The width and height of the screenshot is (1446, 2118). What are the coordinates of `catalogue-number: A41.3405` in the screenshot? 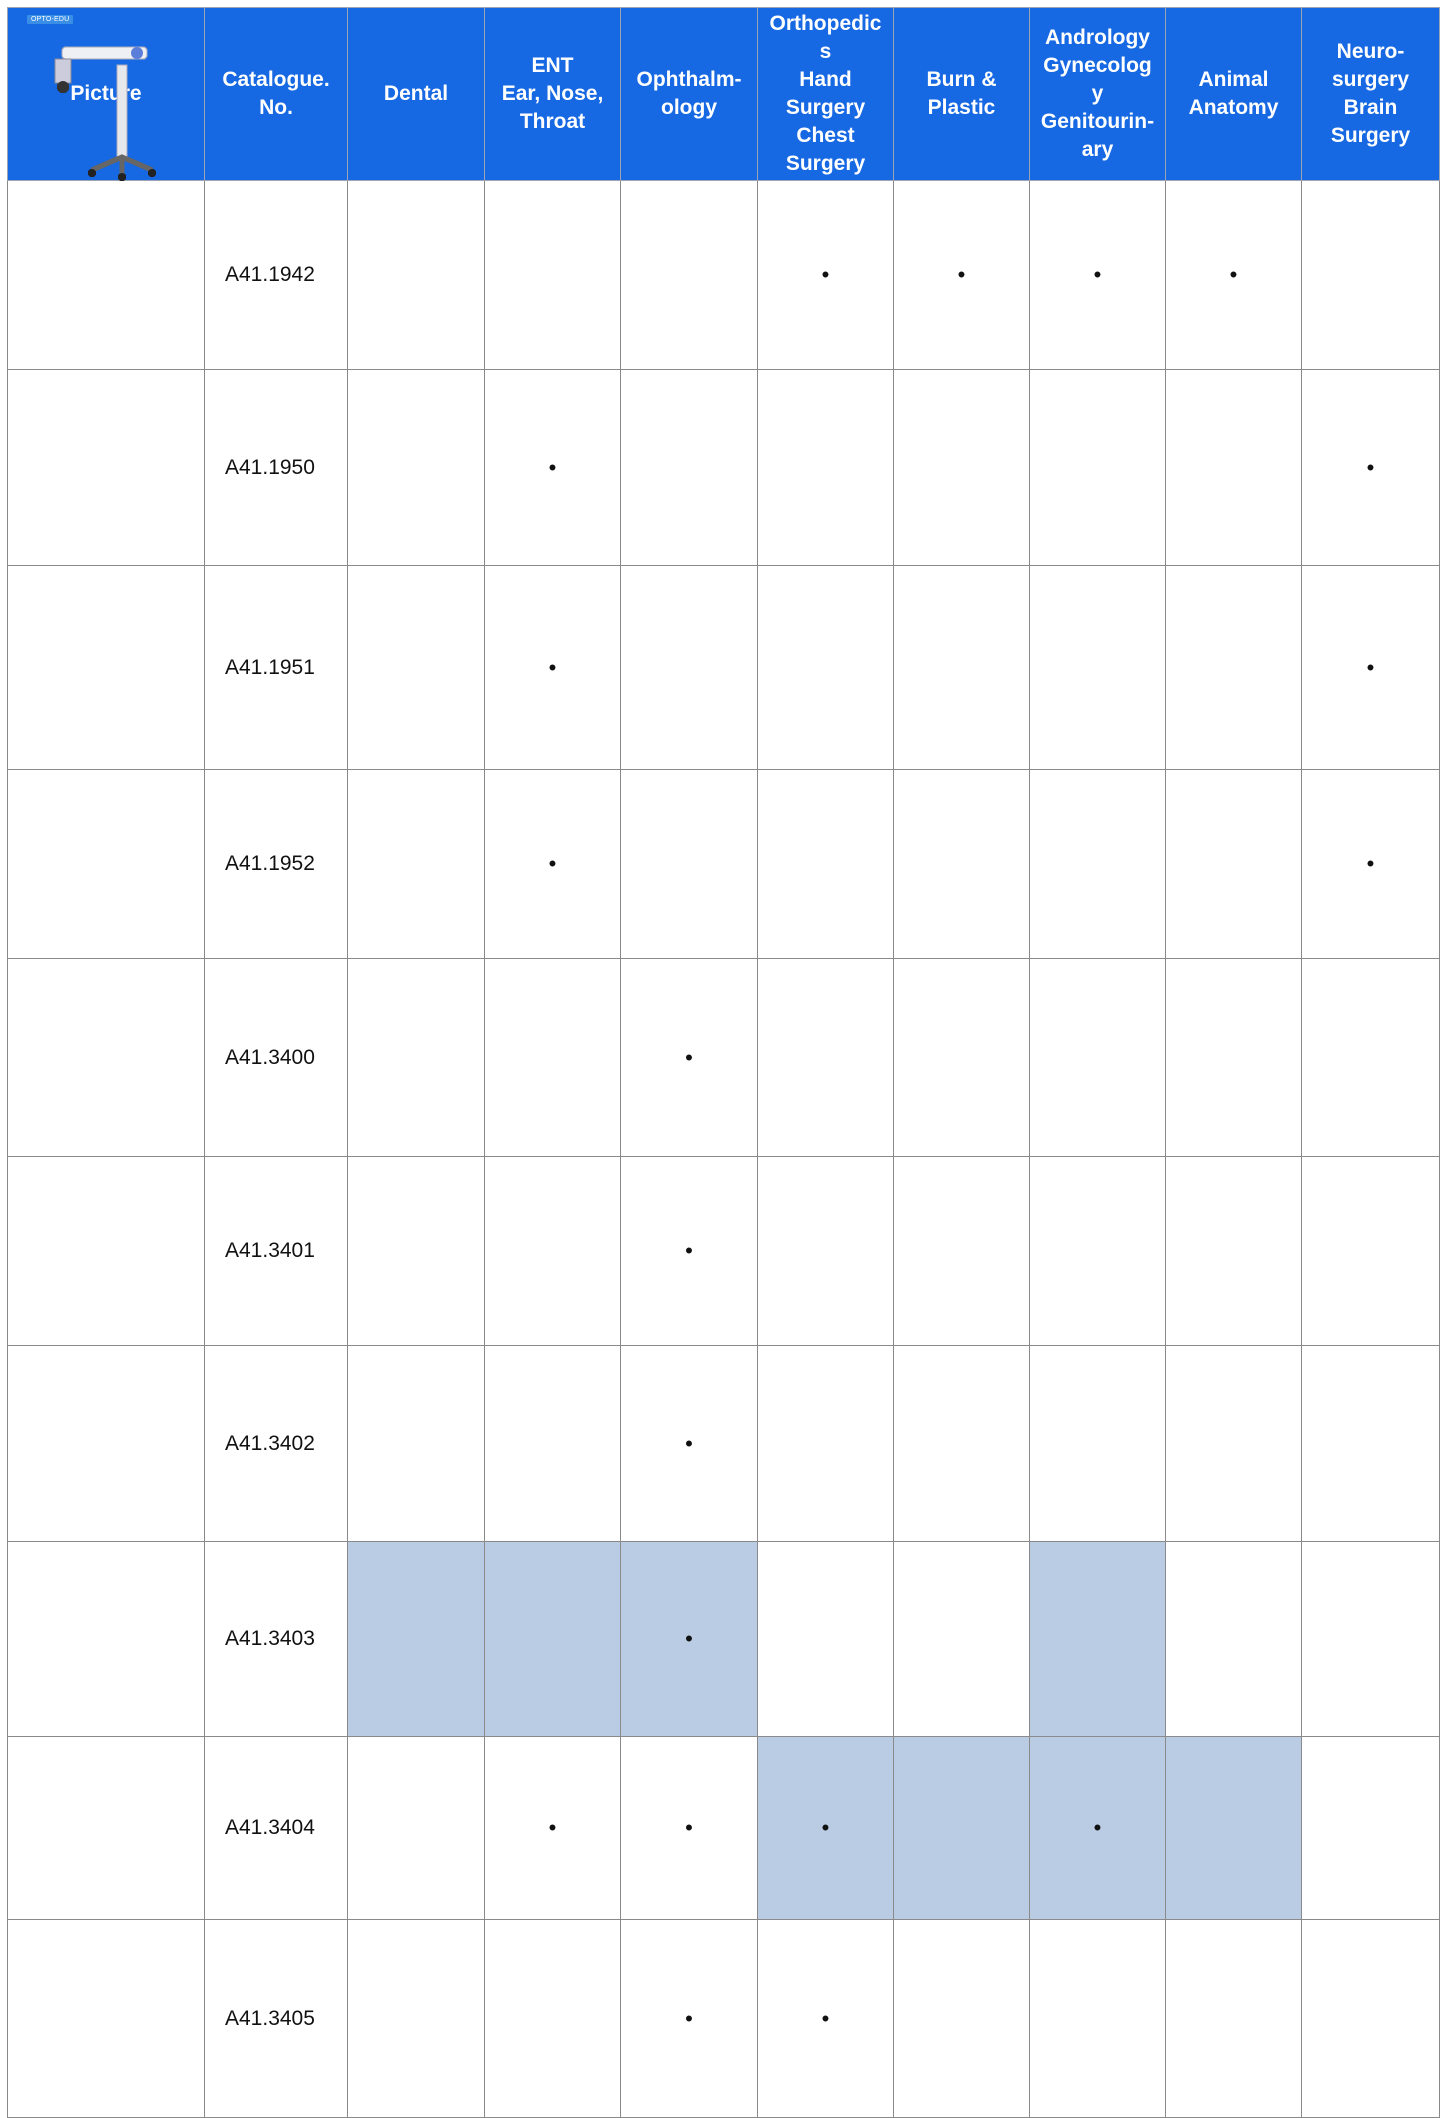 It's located at (276, 2018).